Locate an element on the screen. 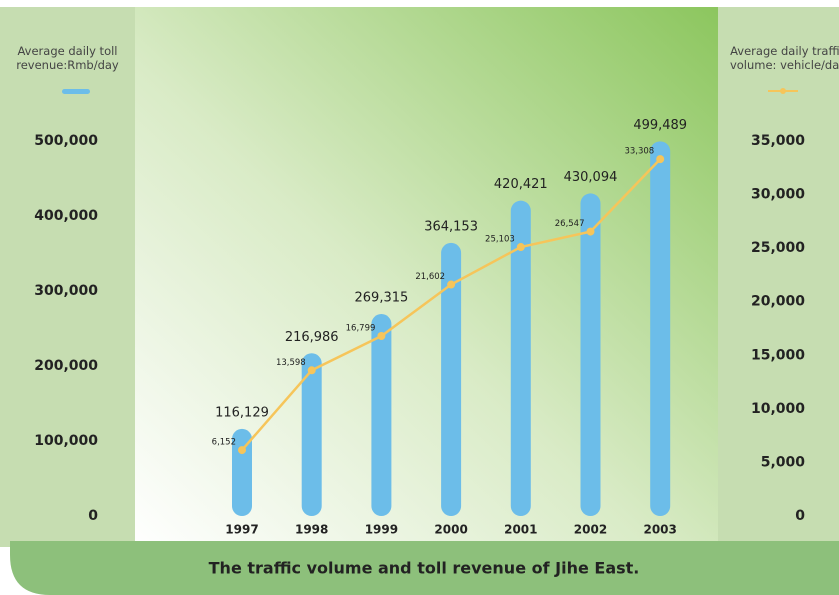 This screenshot has width=839, height=595. y2ticks-label: 20,000 is located at coordinates (778, 302).